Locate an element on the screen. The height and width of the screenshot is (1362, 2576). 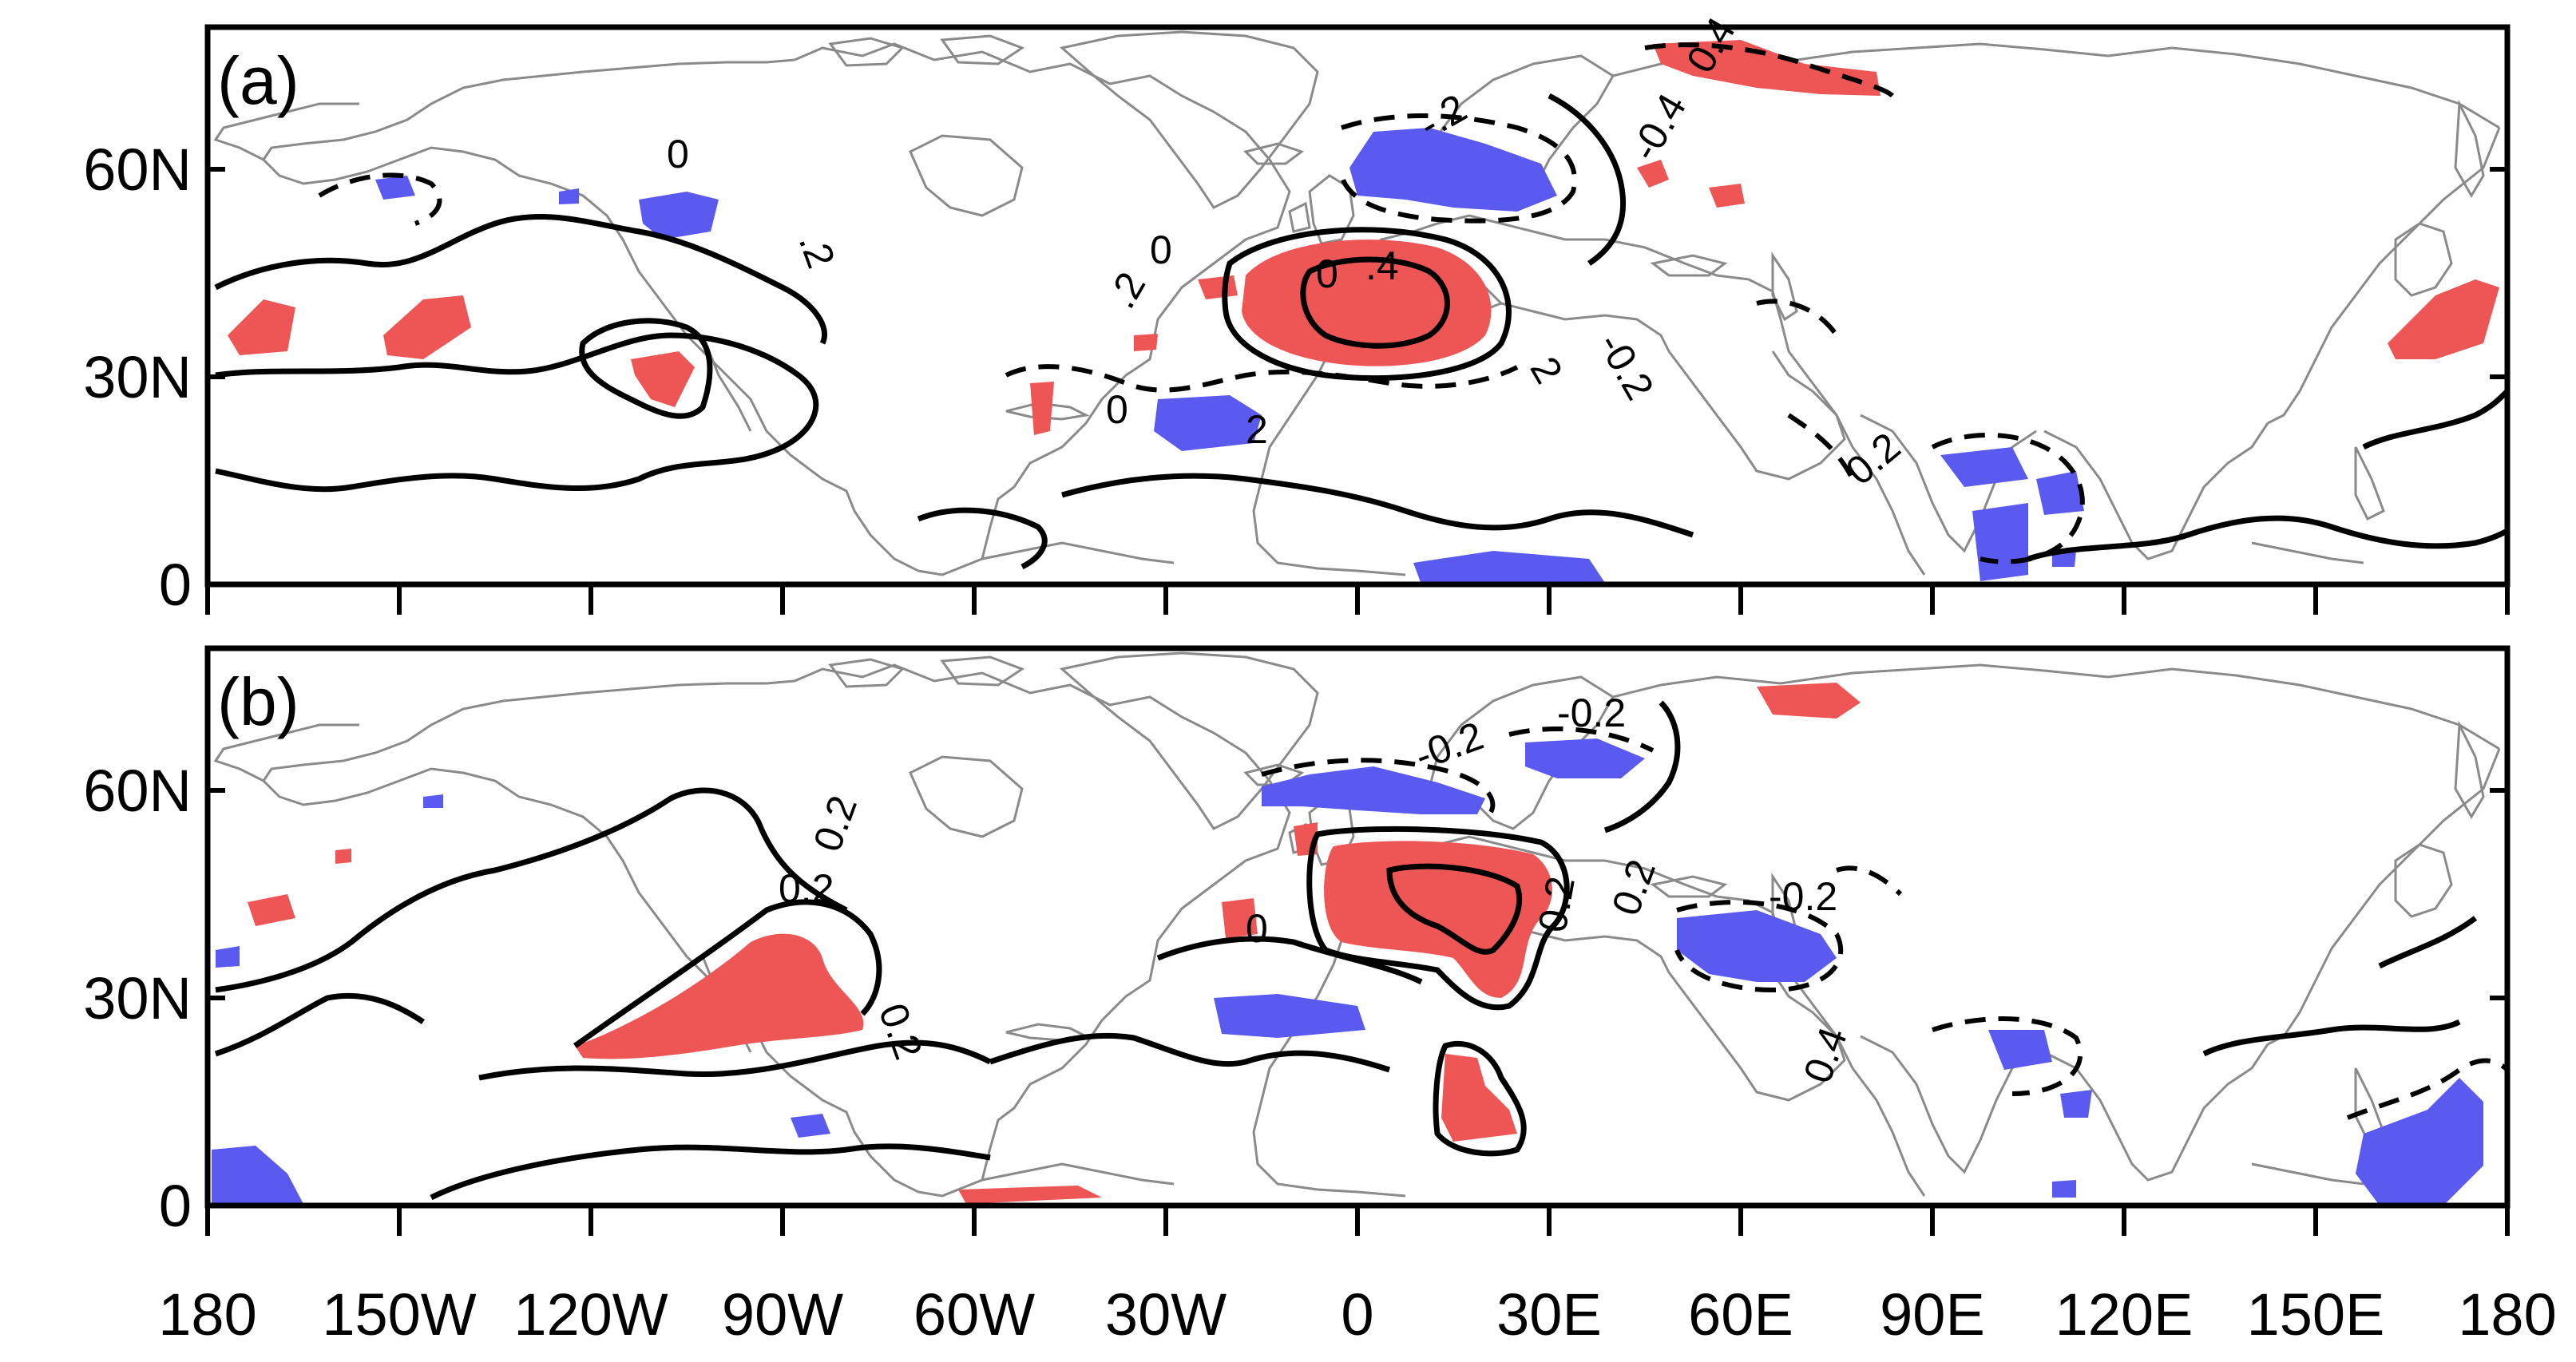
x-tick-label: 30E is located at coordinates (1549, 1314).